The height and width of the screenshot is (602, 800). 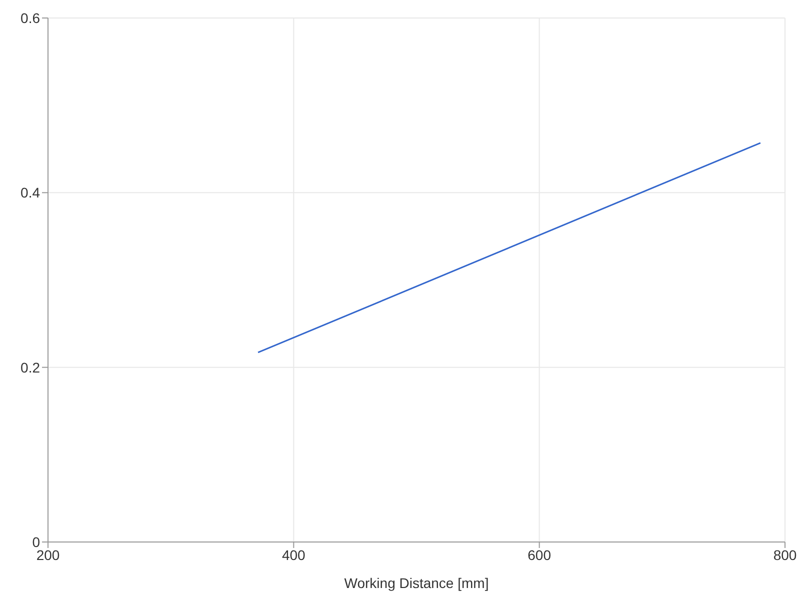 I want to click on y-tick-label: 0.2, so click(x=30, y=367).